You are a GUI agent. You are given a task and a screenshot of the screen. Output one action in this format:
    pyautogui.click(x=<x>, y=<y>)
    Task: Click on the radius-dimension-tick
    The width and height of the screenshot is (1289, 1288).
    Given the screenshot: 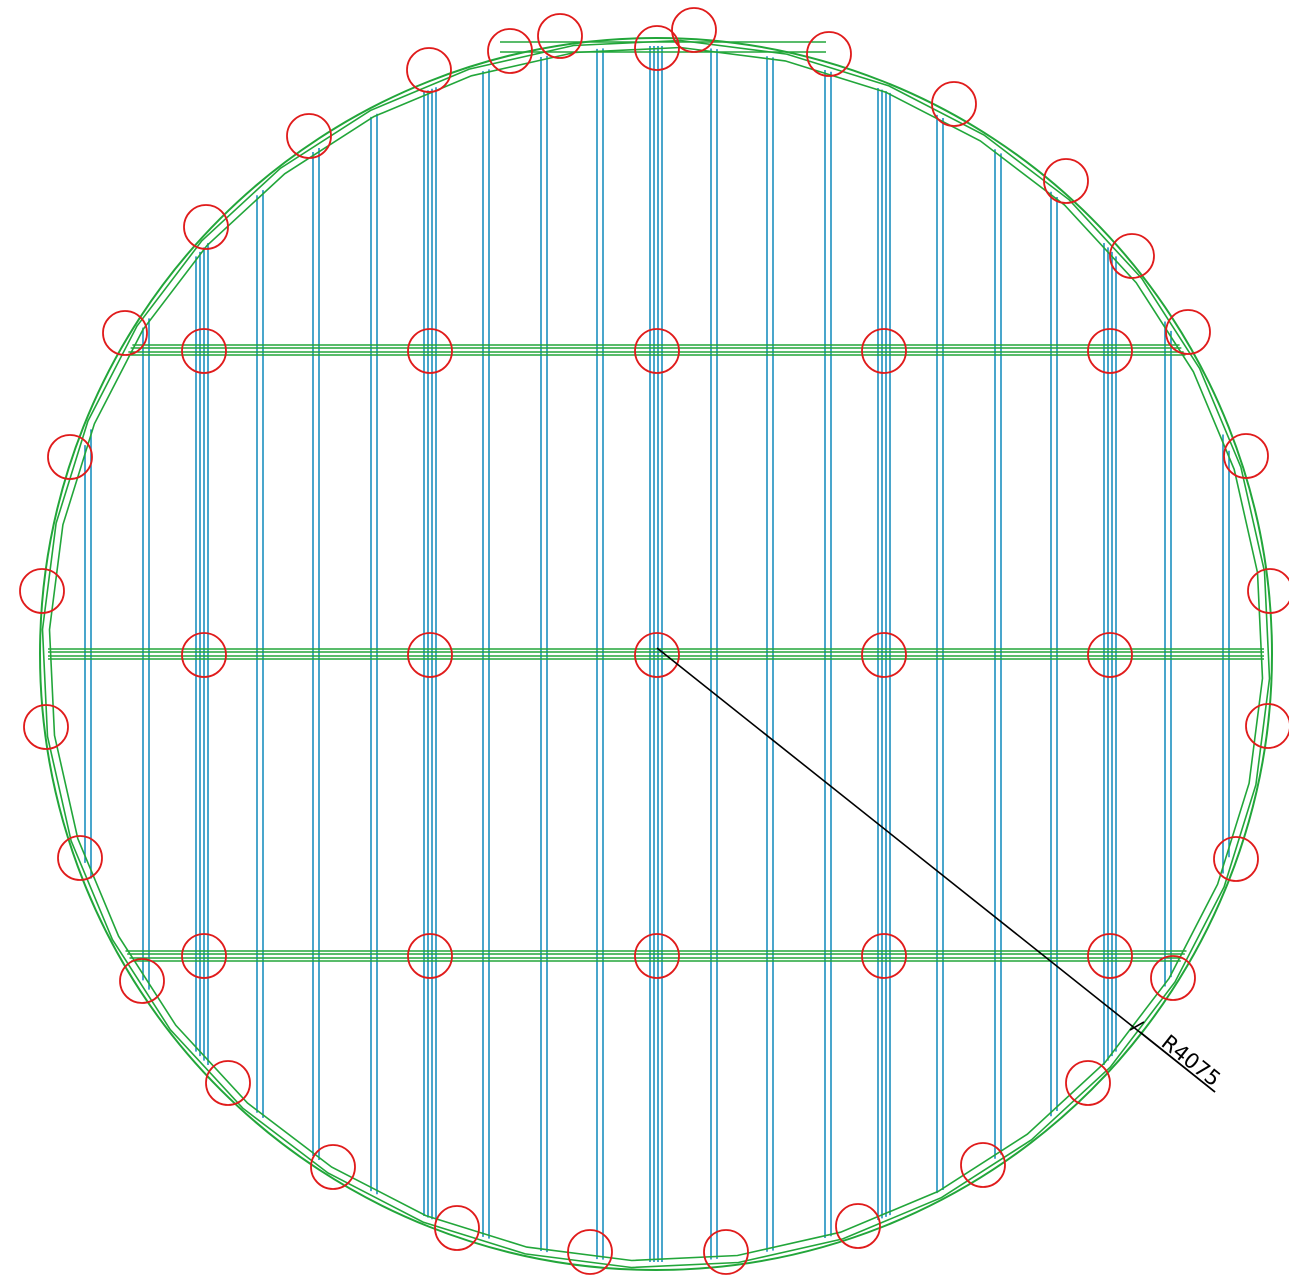 What is the action you would take?
    pyautogui.click(x=1137, y=1026)
    